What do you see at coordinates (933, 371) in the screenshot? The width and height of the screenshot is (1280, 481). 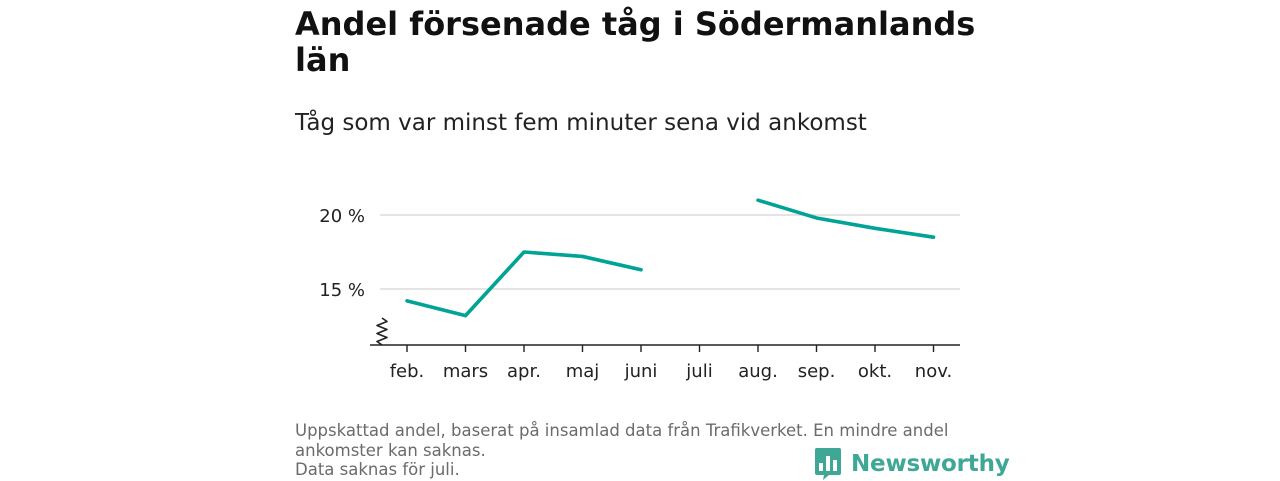 I see `x-tick-label: nov.` at bounding box center [933, 371].